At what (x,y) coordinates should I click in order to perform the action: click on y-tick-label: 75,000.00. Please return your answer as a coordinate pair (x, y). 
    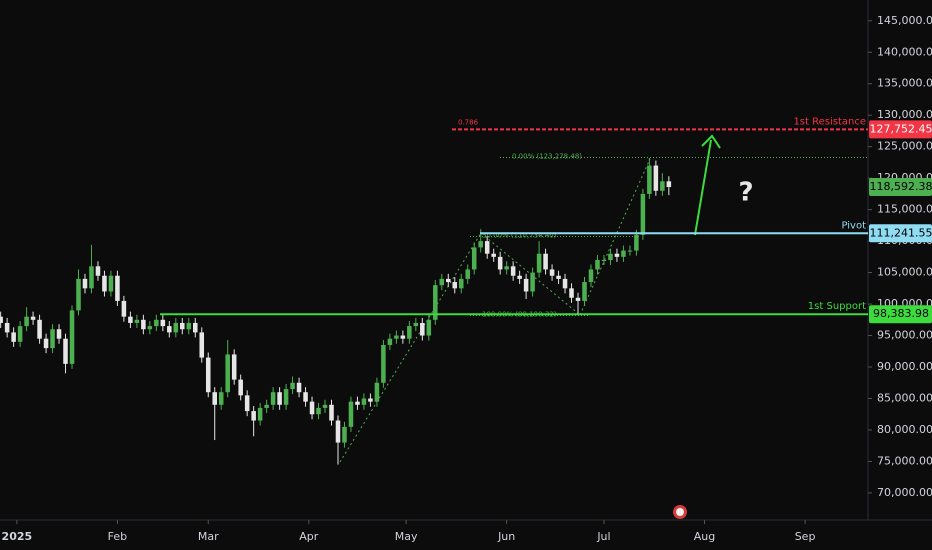
    Looking at the image, I should click on (904, 460).